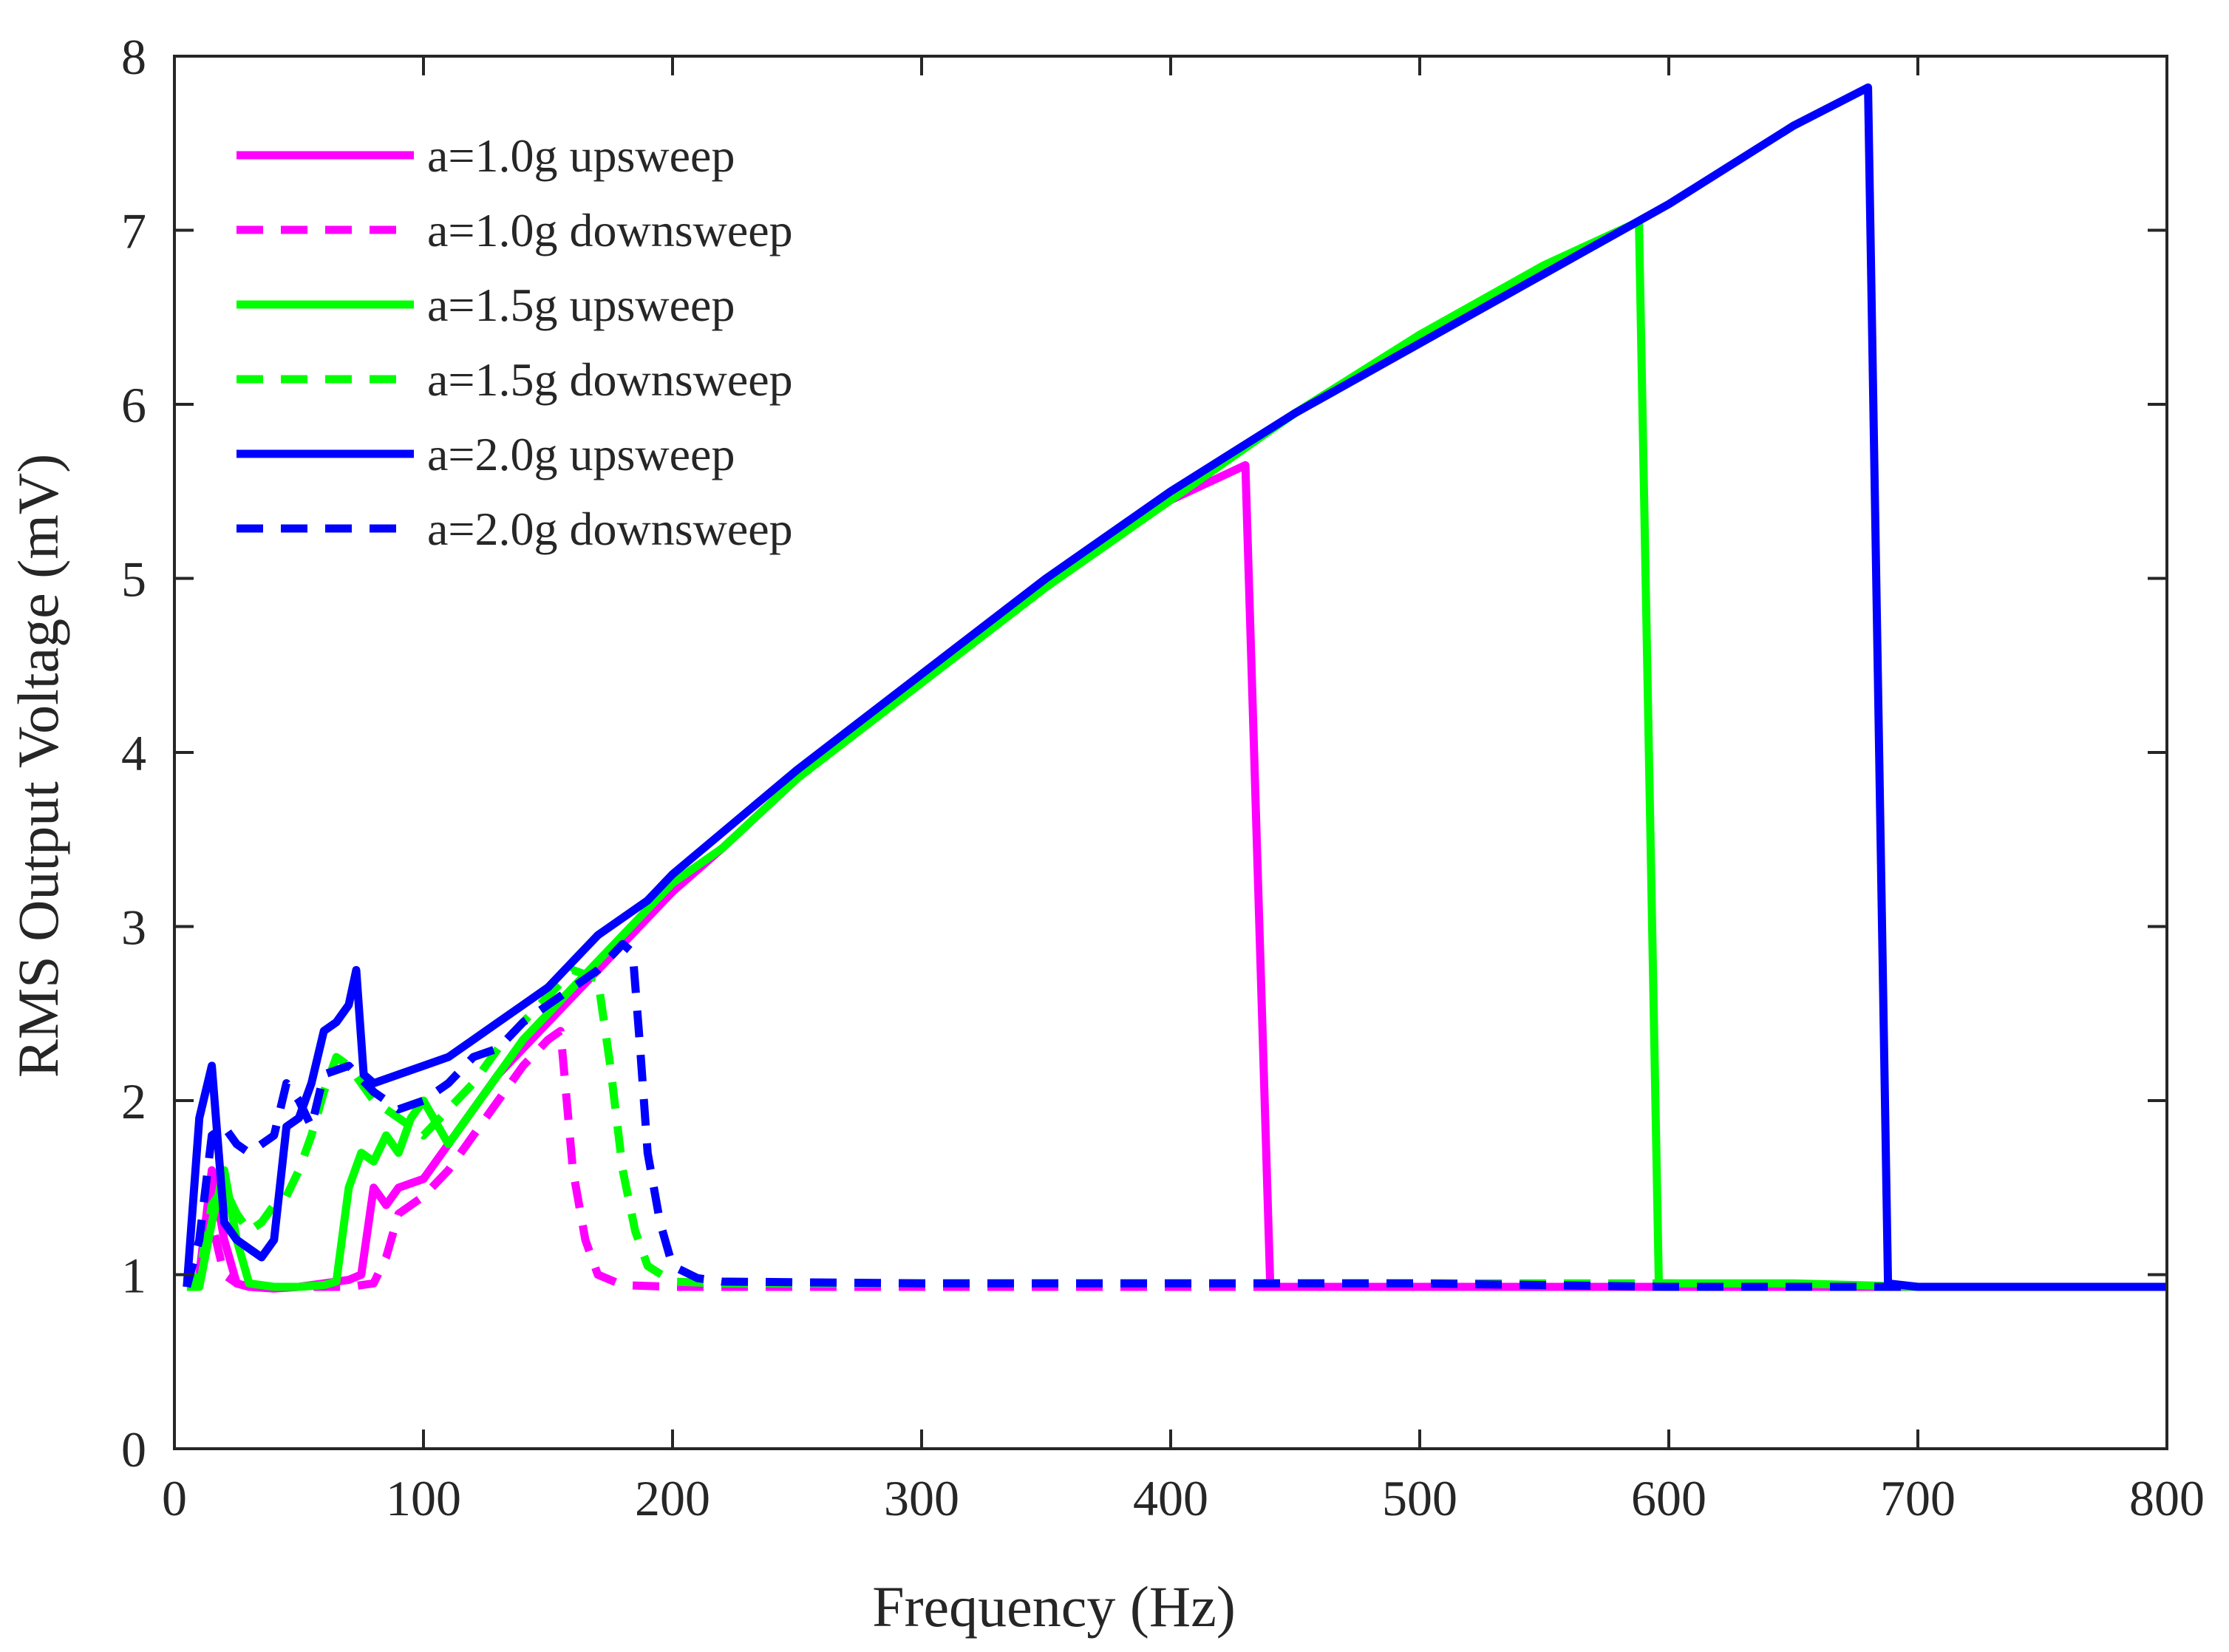  What do you see at coordinates (133, 753) in the screenshot?
I see `y-tick-label: 4` at bounding box center [133, 753].